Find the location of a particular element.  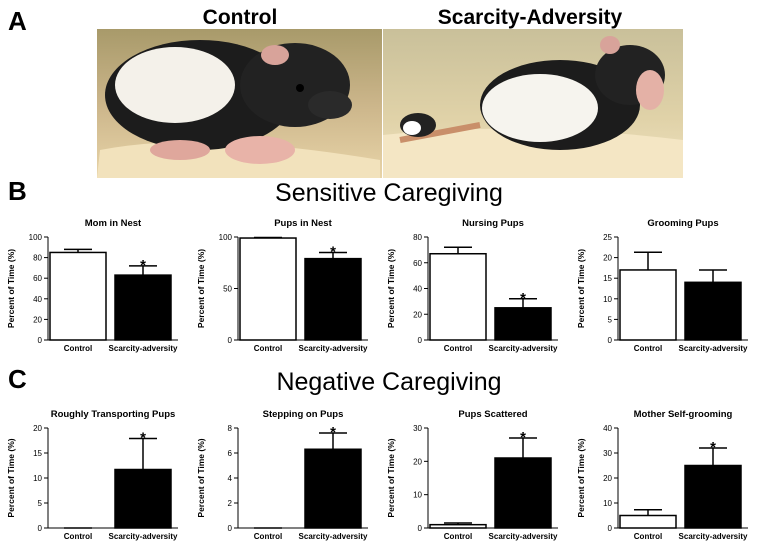

chart-title: Roughly Transporting Pups is located at coordinates (113, 414).